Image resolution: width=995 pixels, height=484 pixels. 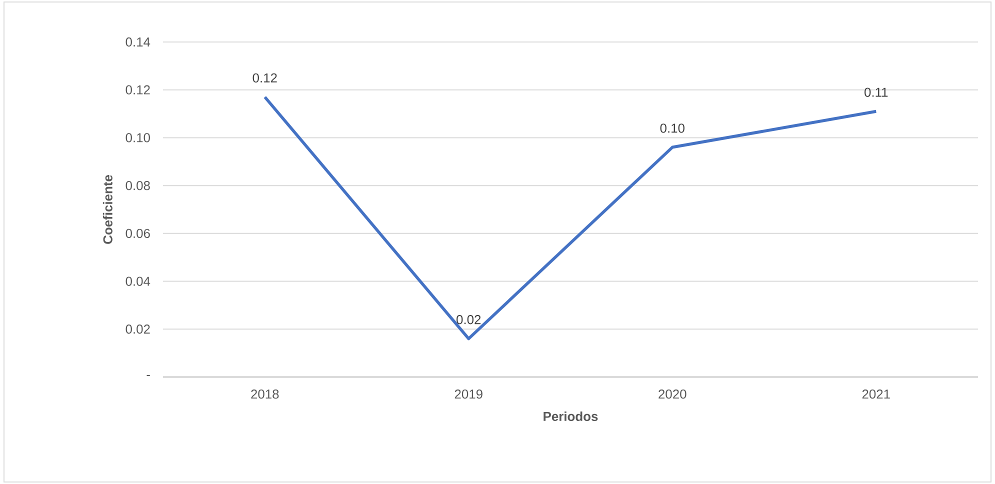 What do you see at coordinates (468, 319) in the screenshot?
I see `data-label: 0.02` at bounding box center [468, 319].